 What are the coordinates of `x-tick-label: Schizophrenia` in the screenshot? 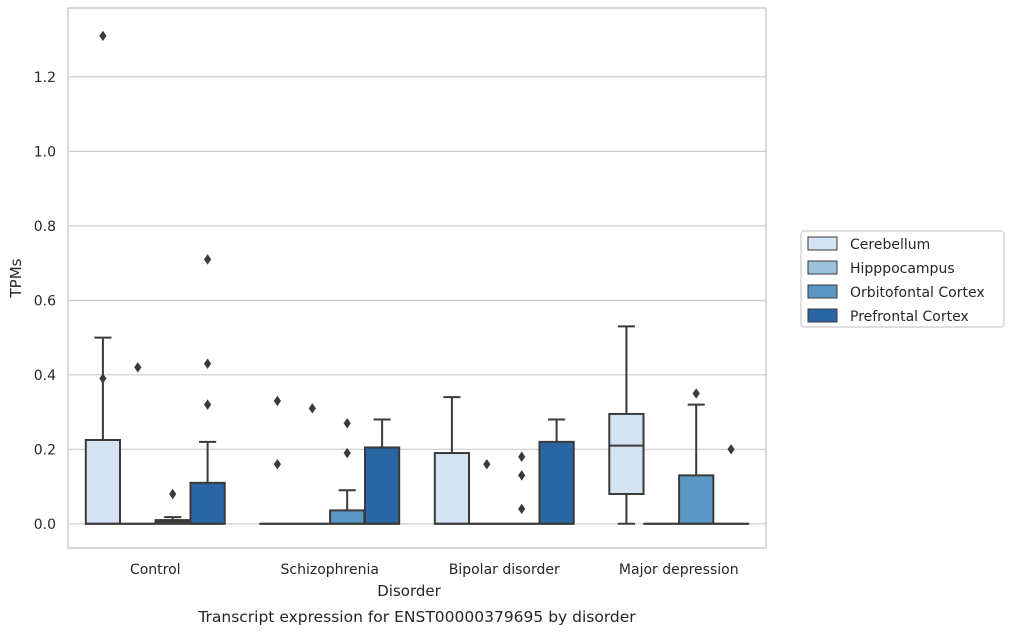 It's located at (330, 570).